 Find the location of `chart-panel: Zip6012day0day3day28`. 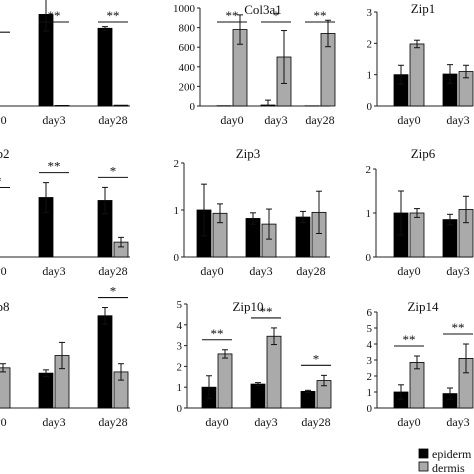

chart-panel: Zip6012day0day3day28 is located at coordinates (420, 212).